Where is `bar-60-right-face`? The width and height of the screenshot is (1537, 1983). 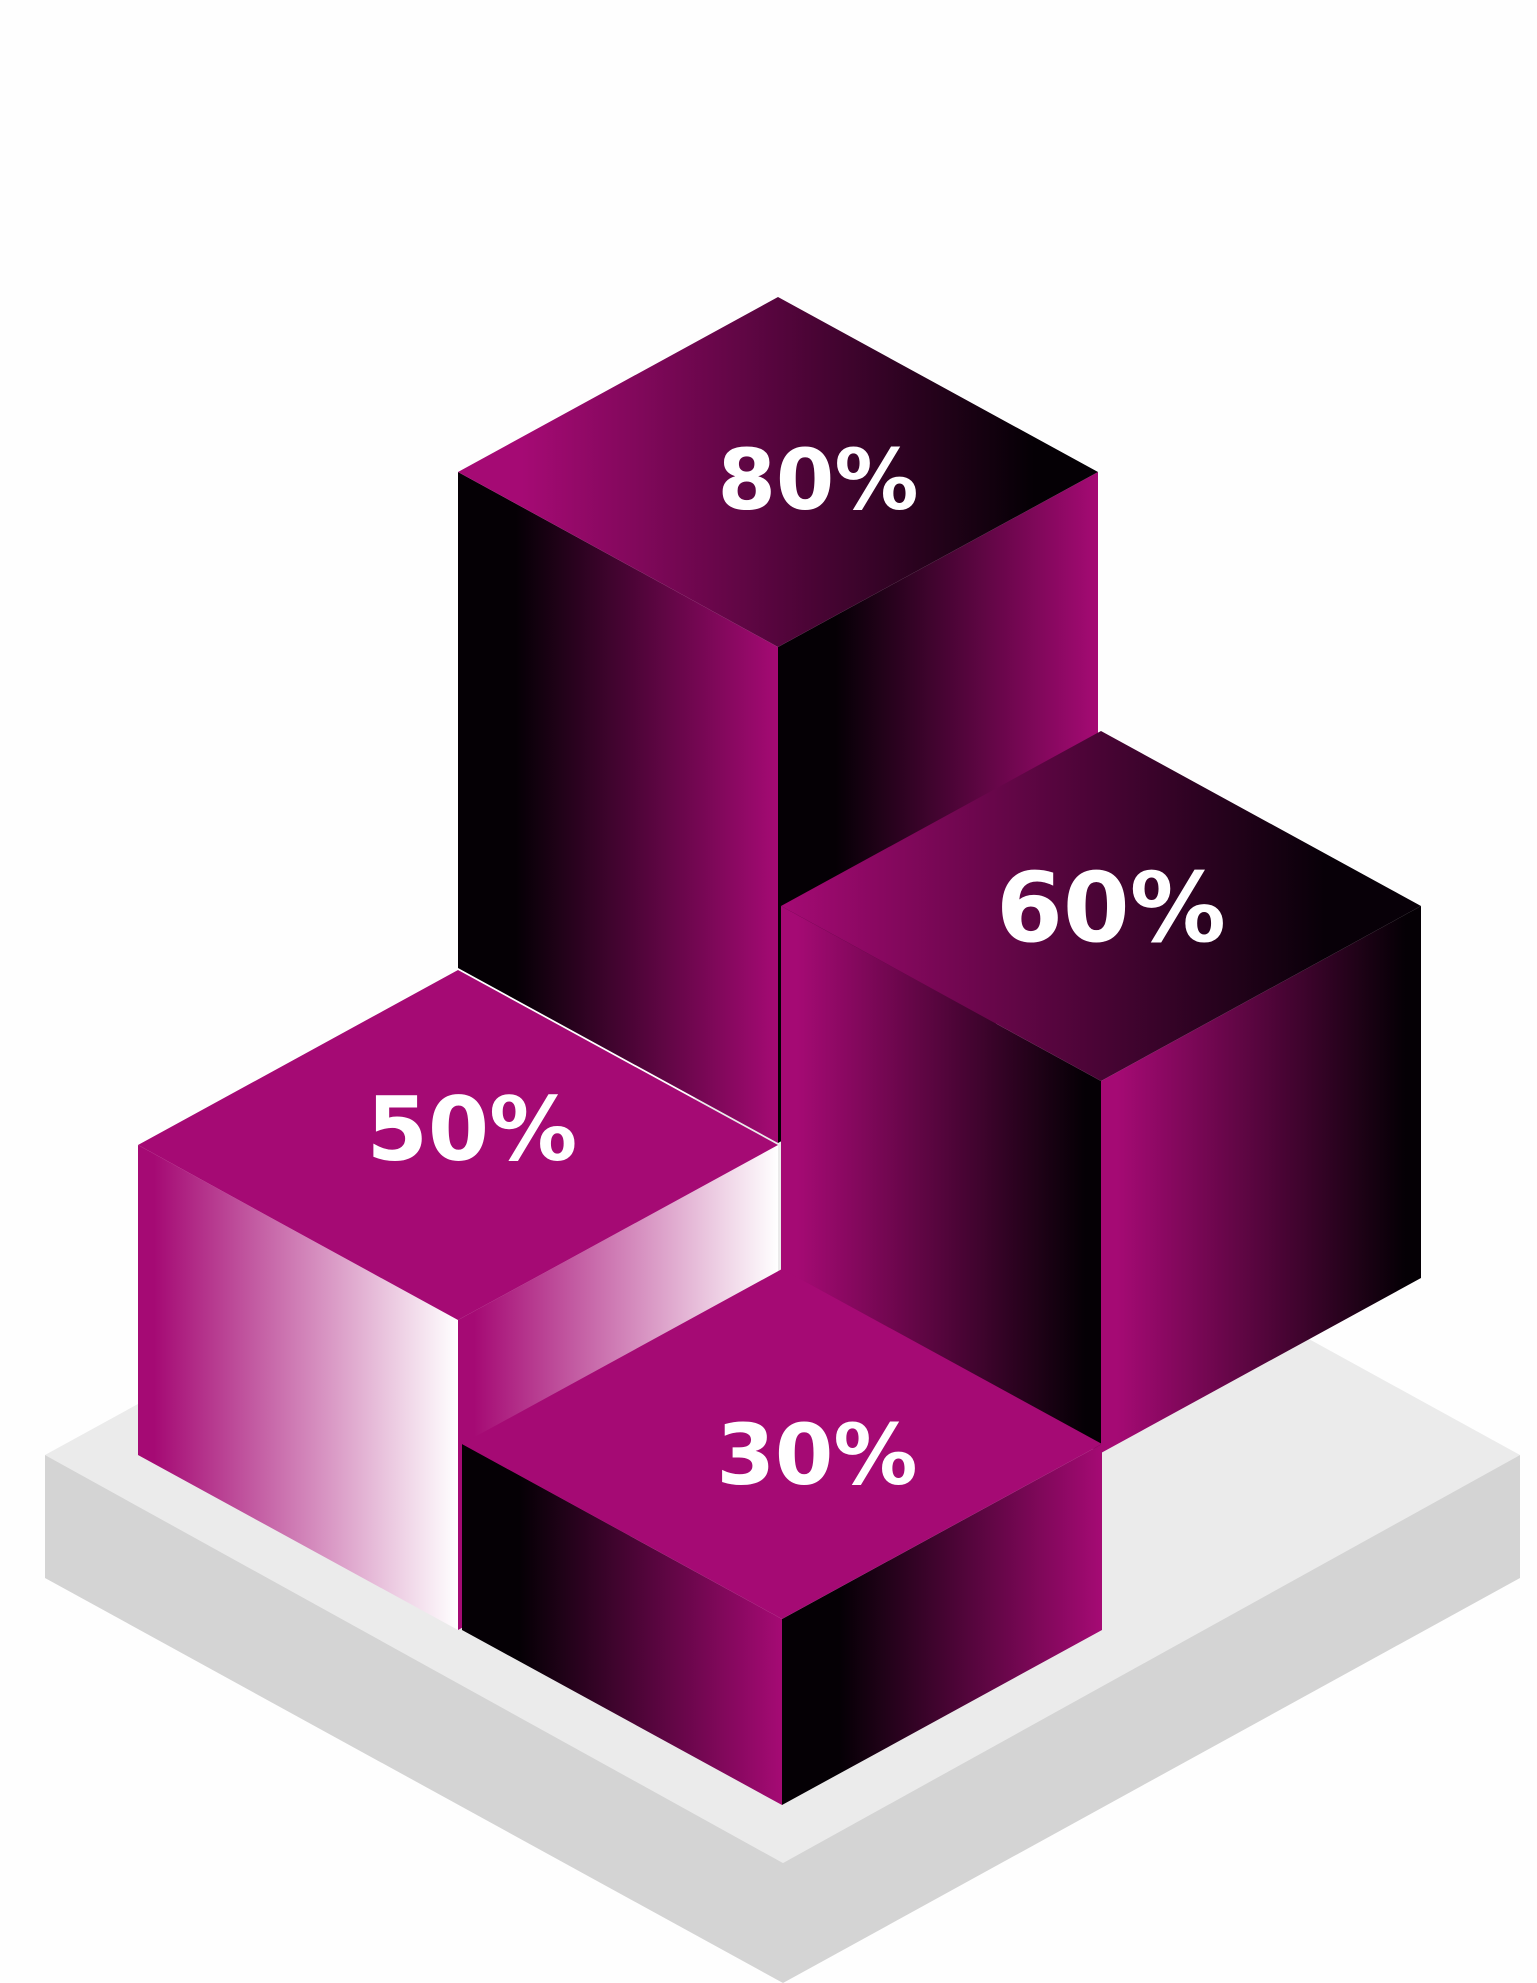
bar-60-right-face is located at coordinates (1261, 1179).